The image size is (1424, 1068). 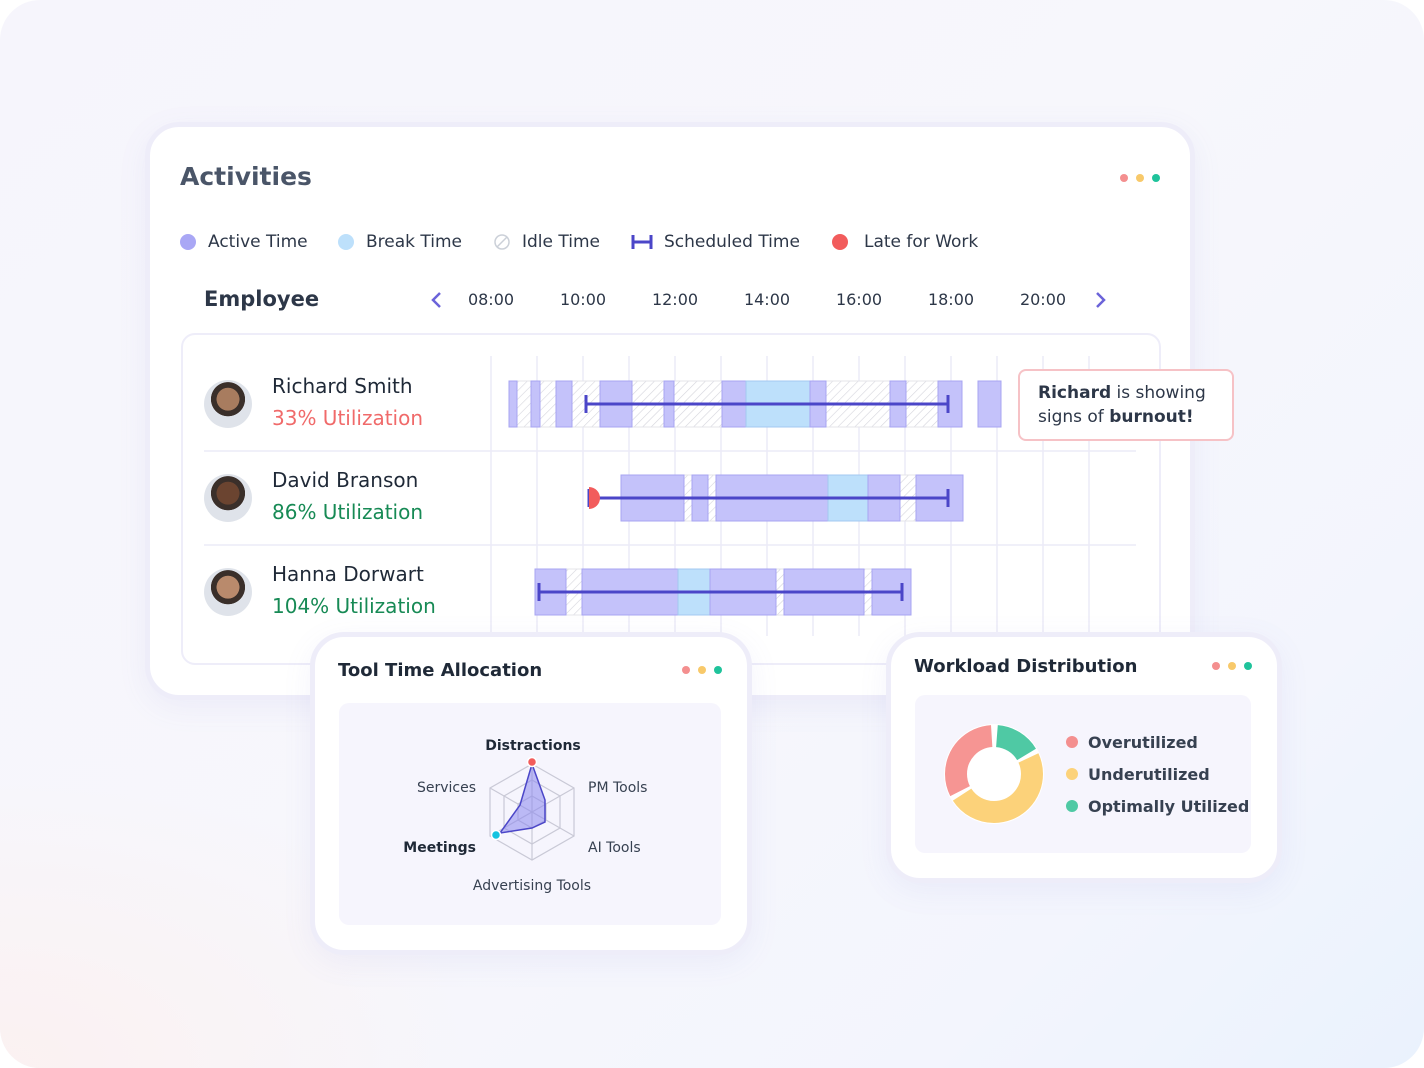 I want to click on time-label: 10:00, so click(x=583, y=299).